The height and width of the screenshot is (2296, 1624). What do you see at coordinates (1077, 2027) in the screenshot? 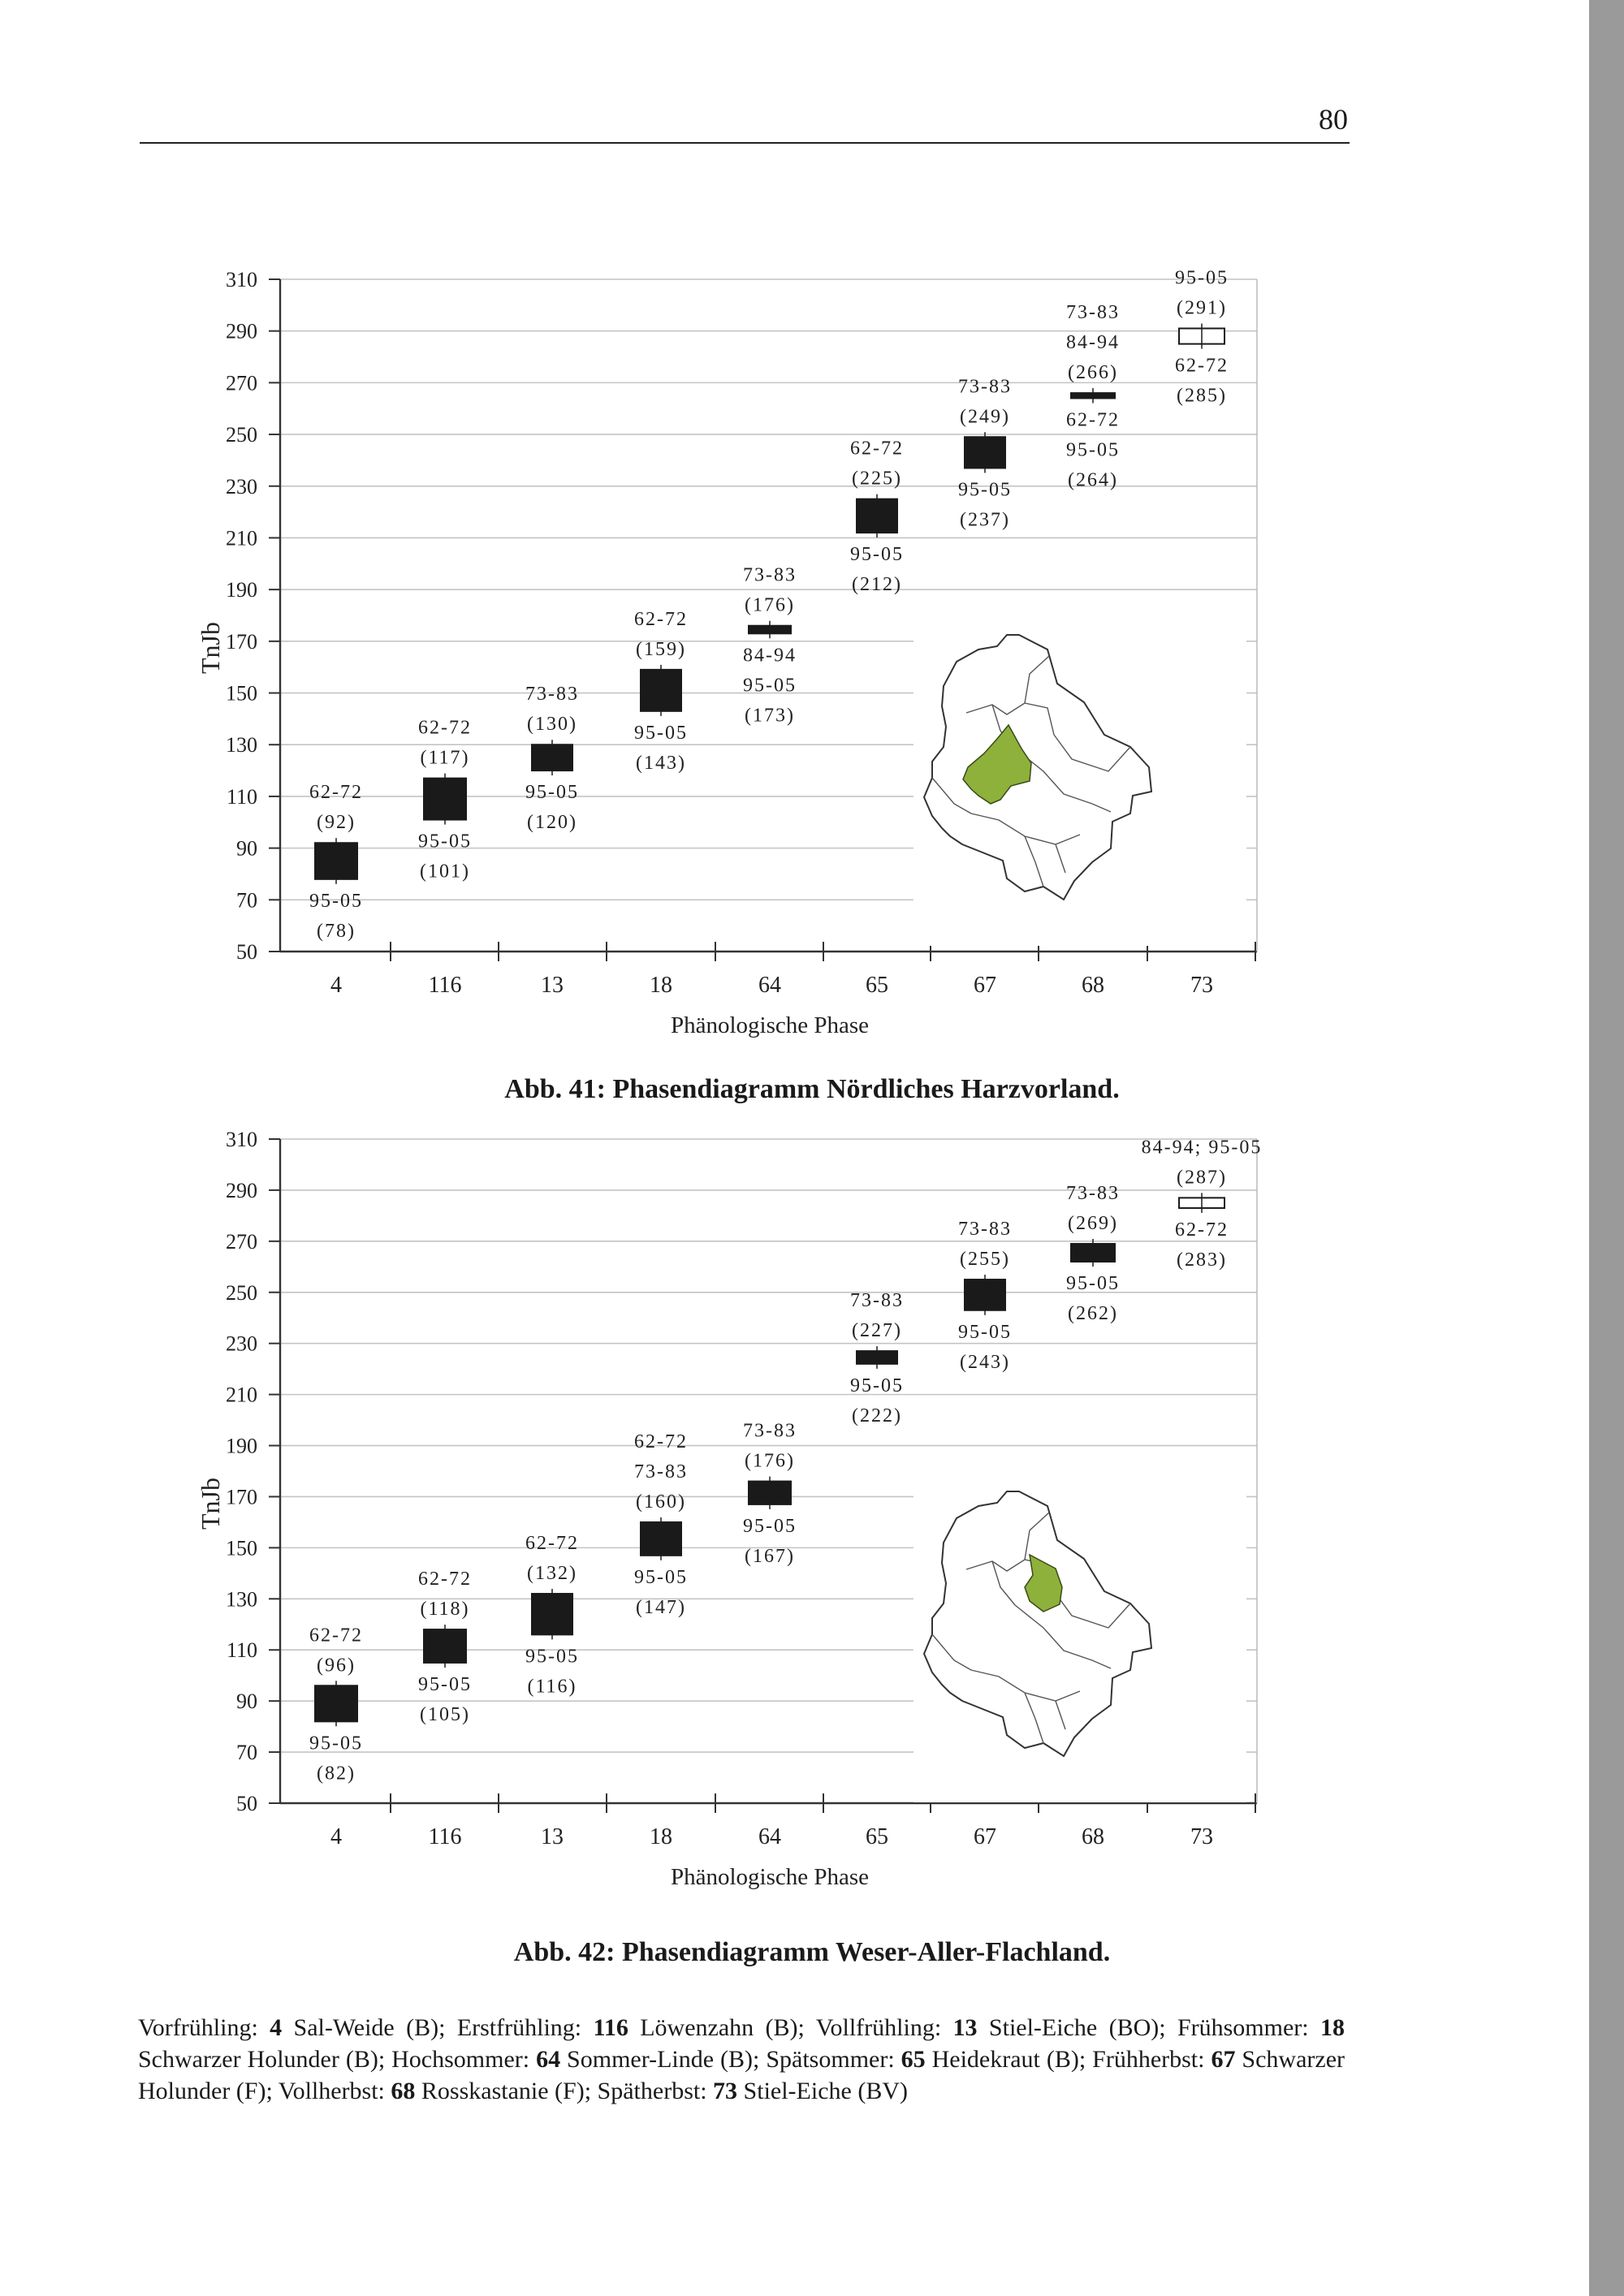
I see `legend-plant: Stiel-Eiche (BO);` at bounding box center [1077, 2027].